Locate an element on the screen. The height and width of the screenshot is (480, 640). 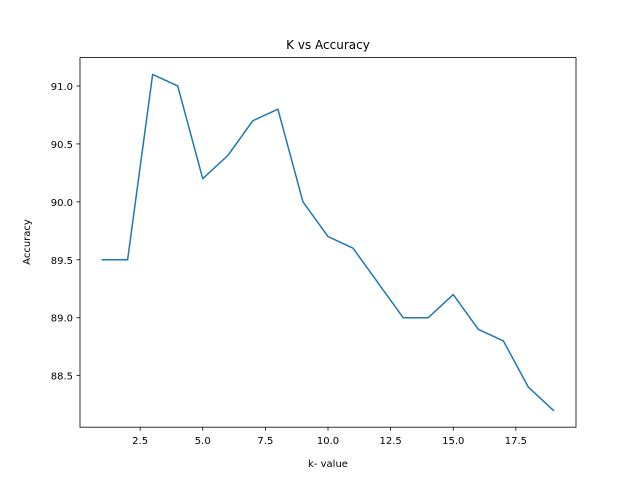
y-tick-label: 88.5 is located at coordinates (62, 377).